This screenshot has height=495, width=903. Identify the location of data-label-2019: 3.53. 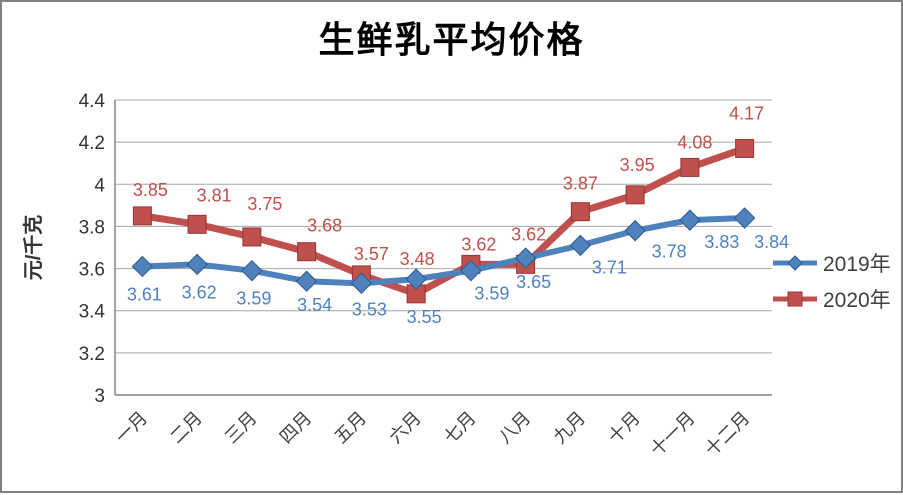
(369, 309).